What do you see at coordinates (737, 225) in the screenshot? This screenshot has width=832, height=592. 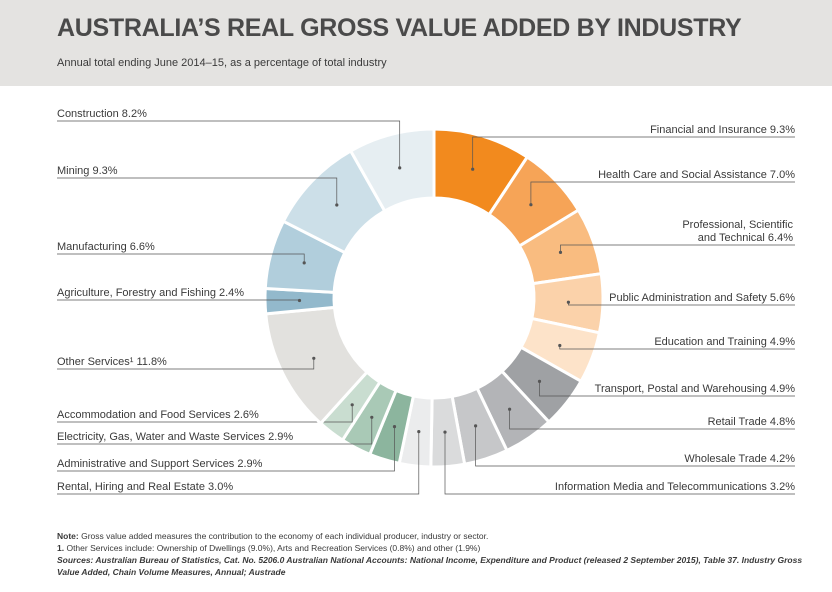 I see `slice-label: Professional, Scientific` at bounding box center [737, 225].